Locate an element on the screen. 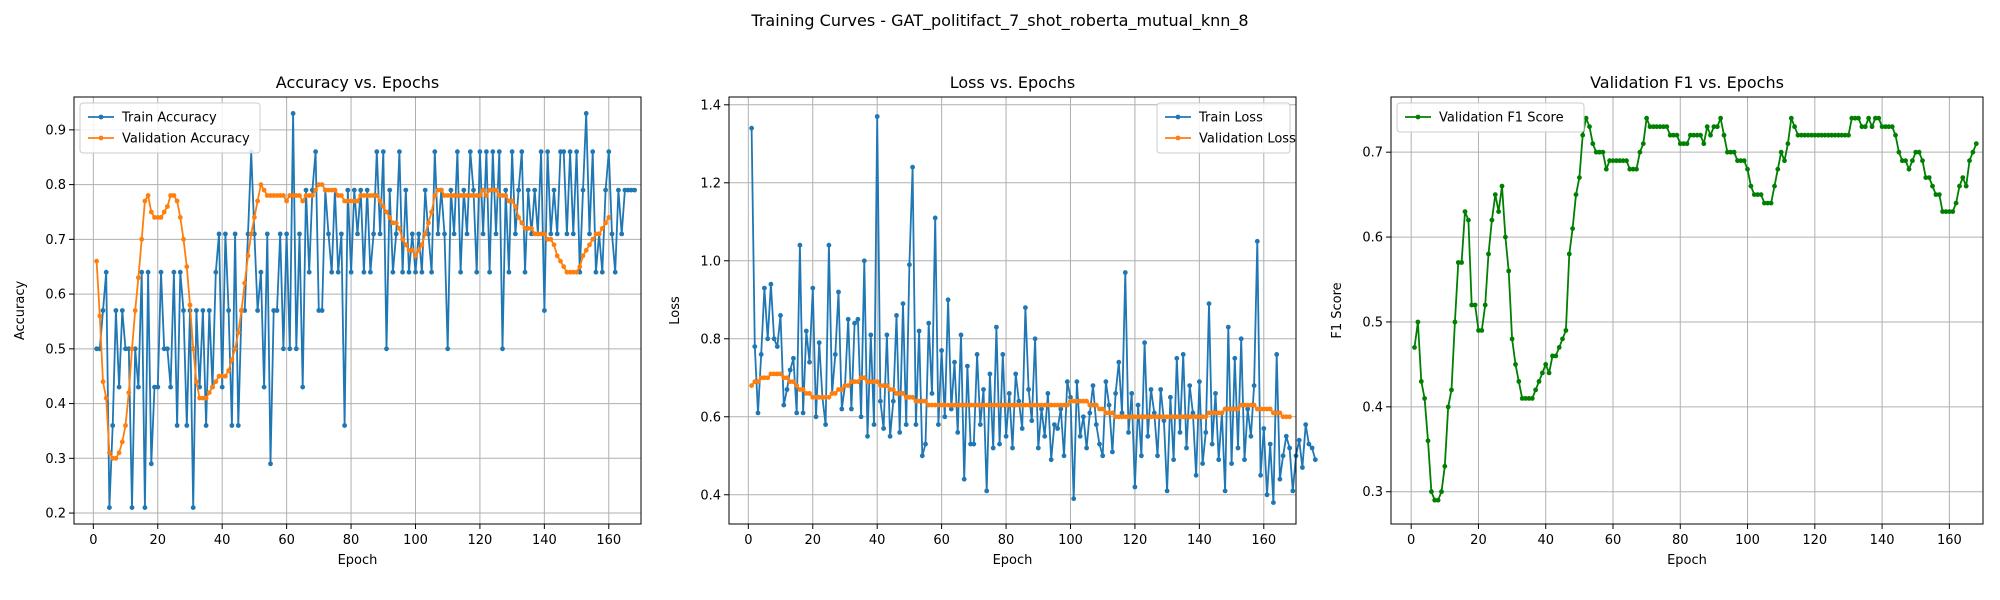  x-tick-label: 20 is located at coordinates (157, 540).